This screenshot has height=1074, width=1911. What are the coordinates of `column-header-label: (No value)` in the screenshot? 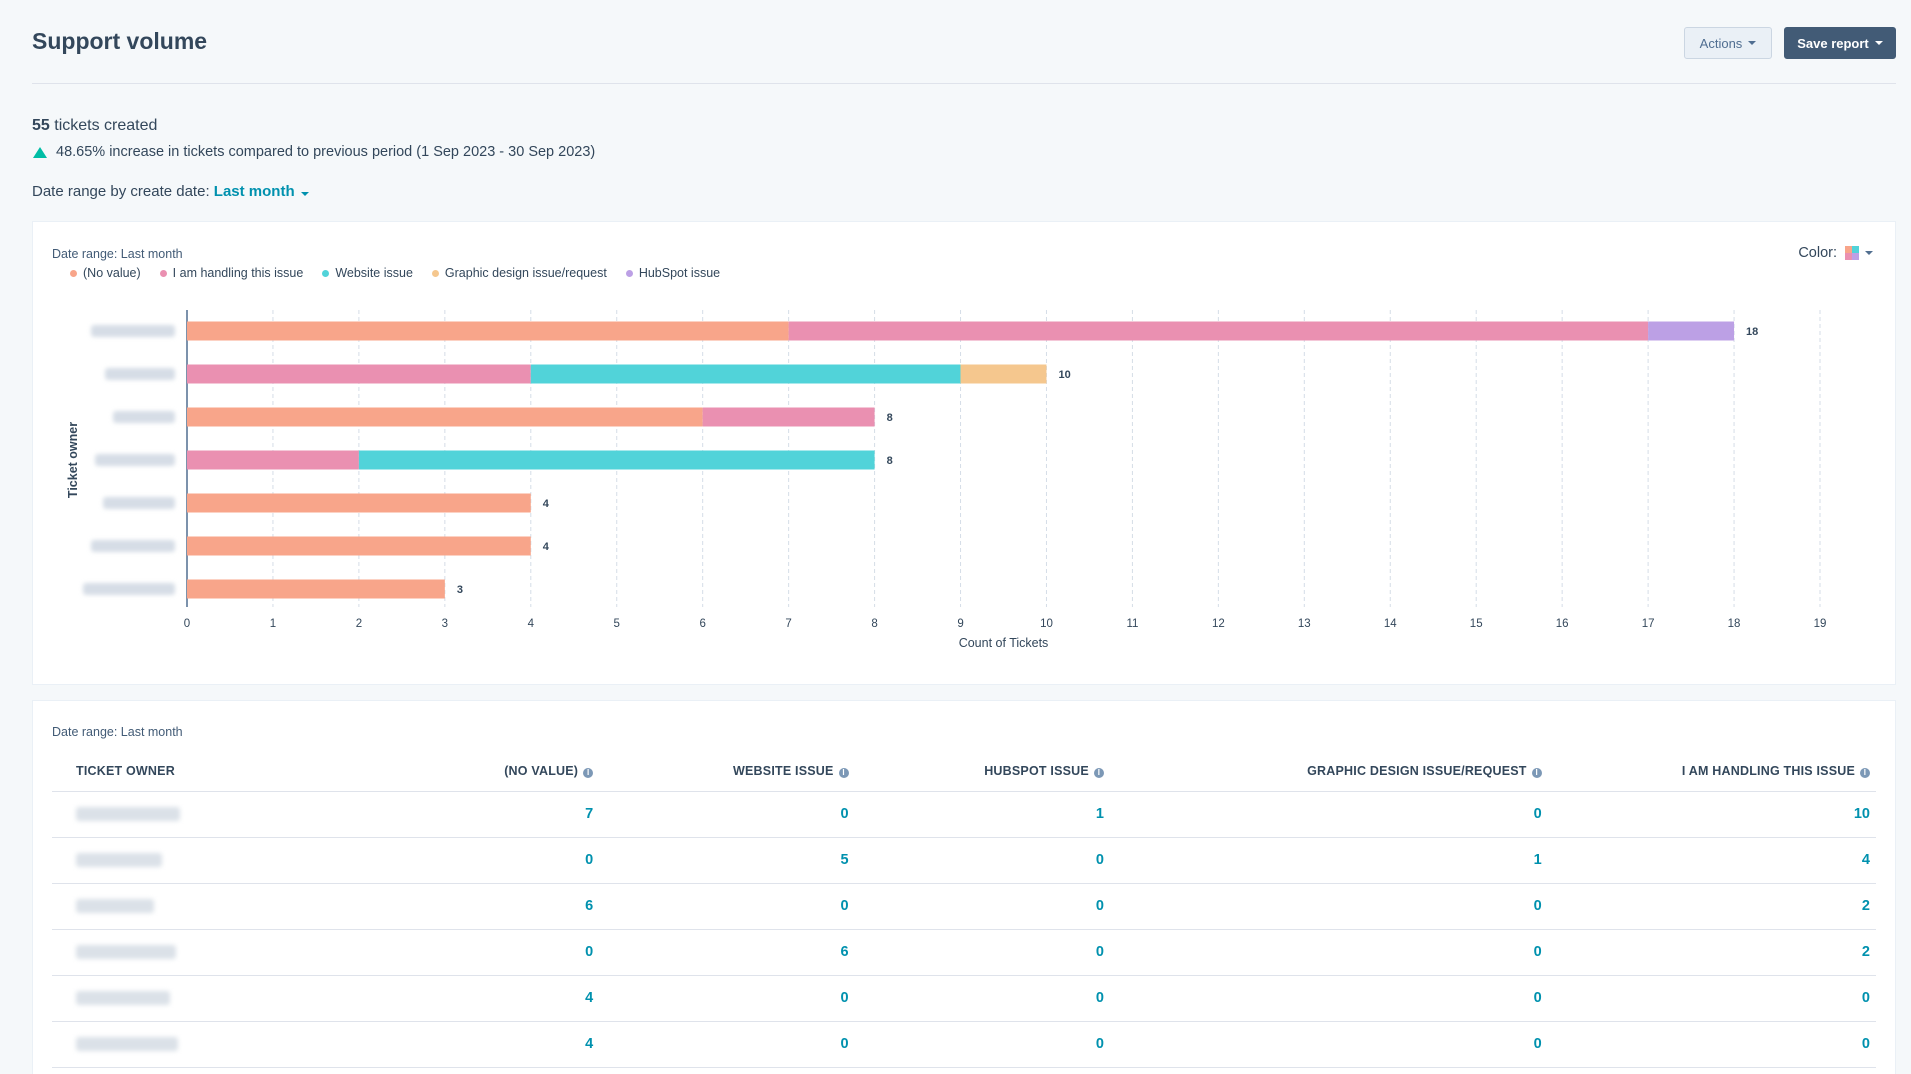 It's located at (541, 770).